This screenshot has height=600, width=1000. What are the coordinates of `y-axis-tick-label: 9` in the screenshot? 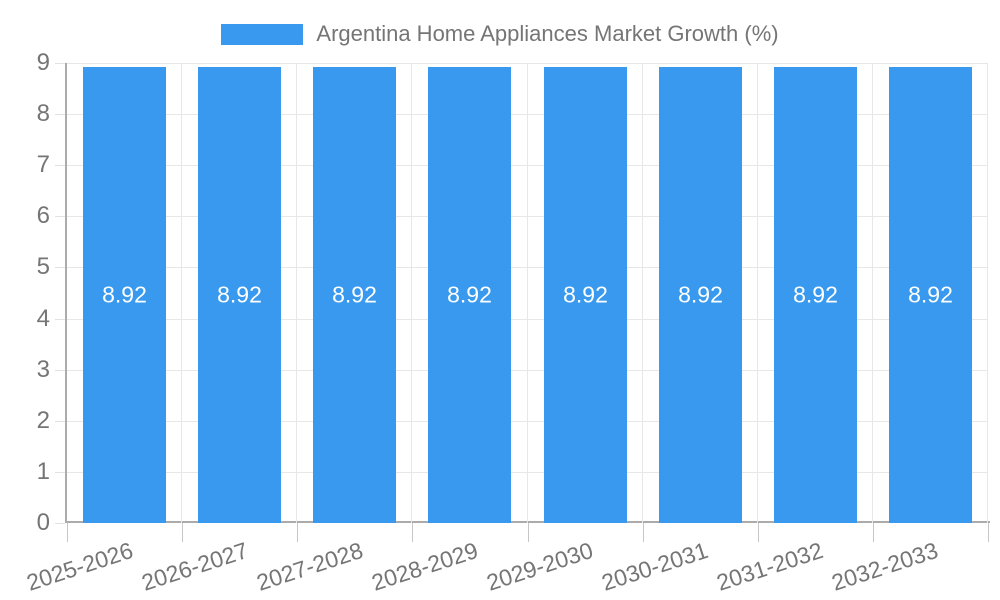 It's located at (43, 62).